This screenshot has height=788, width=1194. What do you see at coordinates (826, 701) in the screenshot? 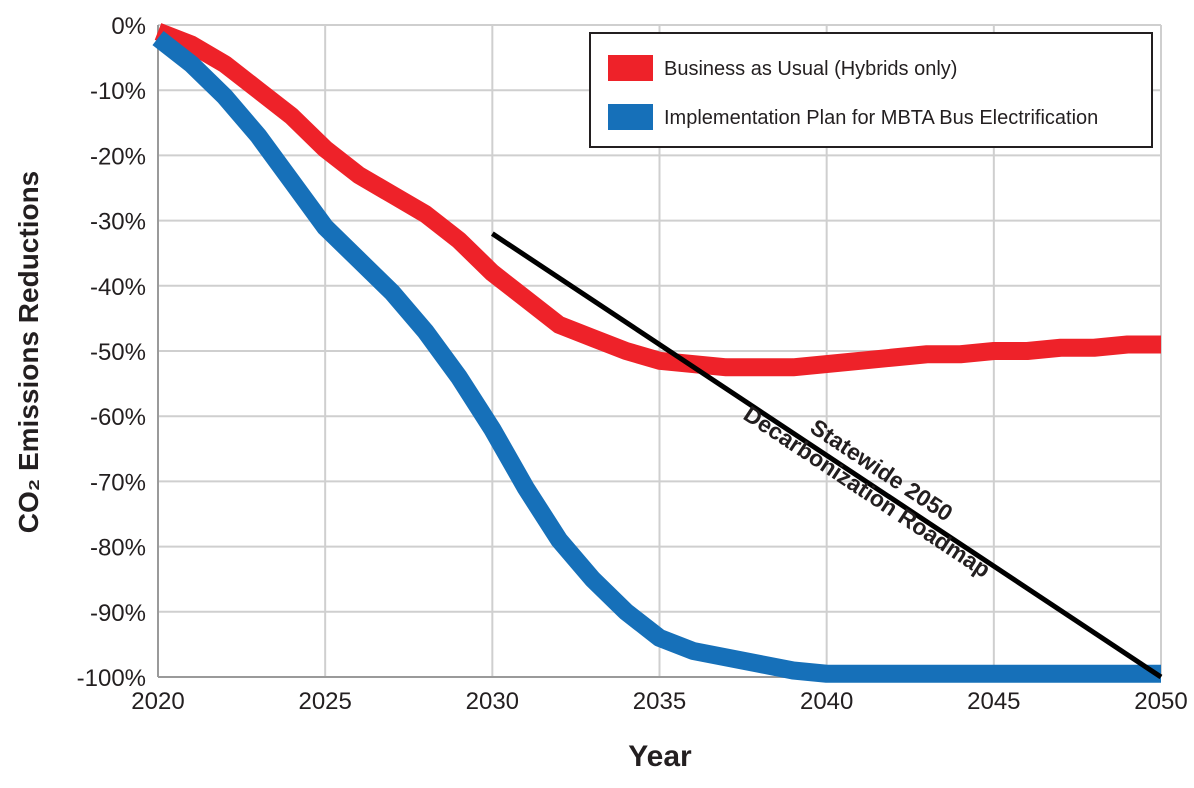
I see `x-tick-label: 2040` at bounding box center [826, 701].